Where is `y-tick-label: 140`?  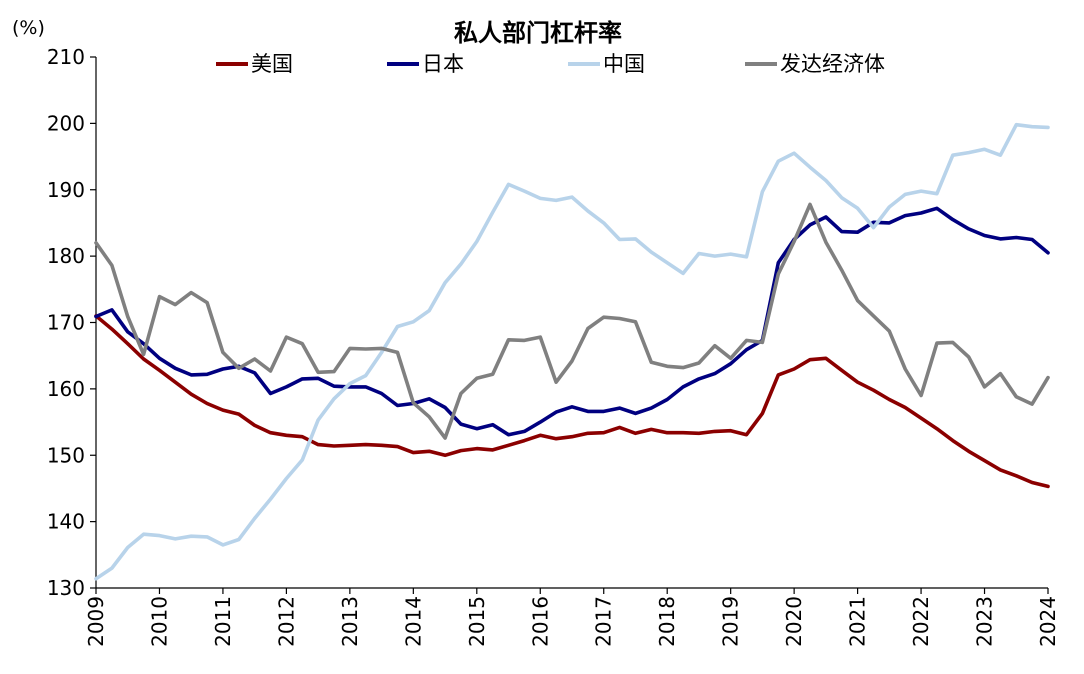
y-tick-label: 140 is located at coordinates (66, 522).